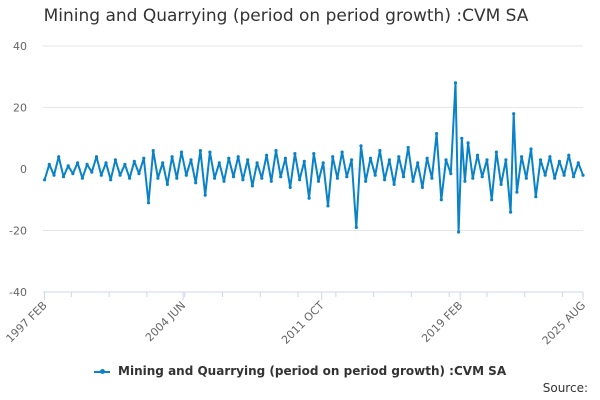 This screenshot has width=600, height=400. Describe the element at coordinates (20, 108) in the screenshot. I see `y-tick-label: 20` at that location.